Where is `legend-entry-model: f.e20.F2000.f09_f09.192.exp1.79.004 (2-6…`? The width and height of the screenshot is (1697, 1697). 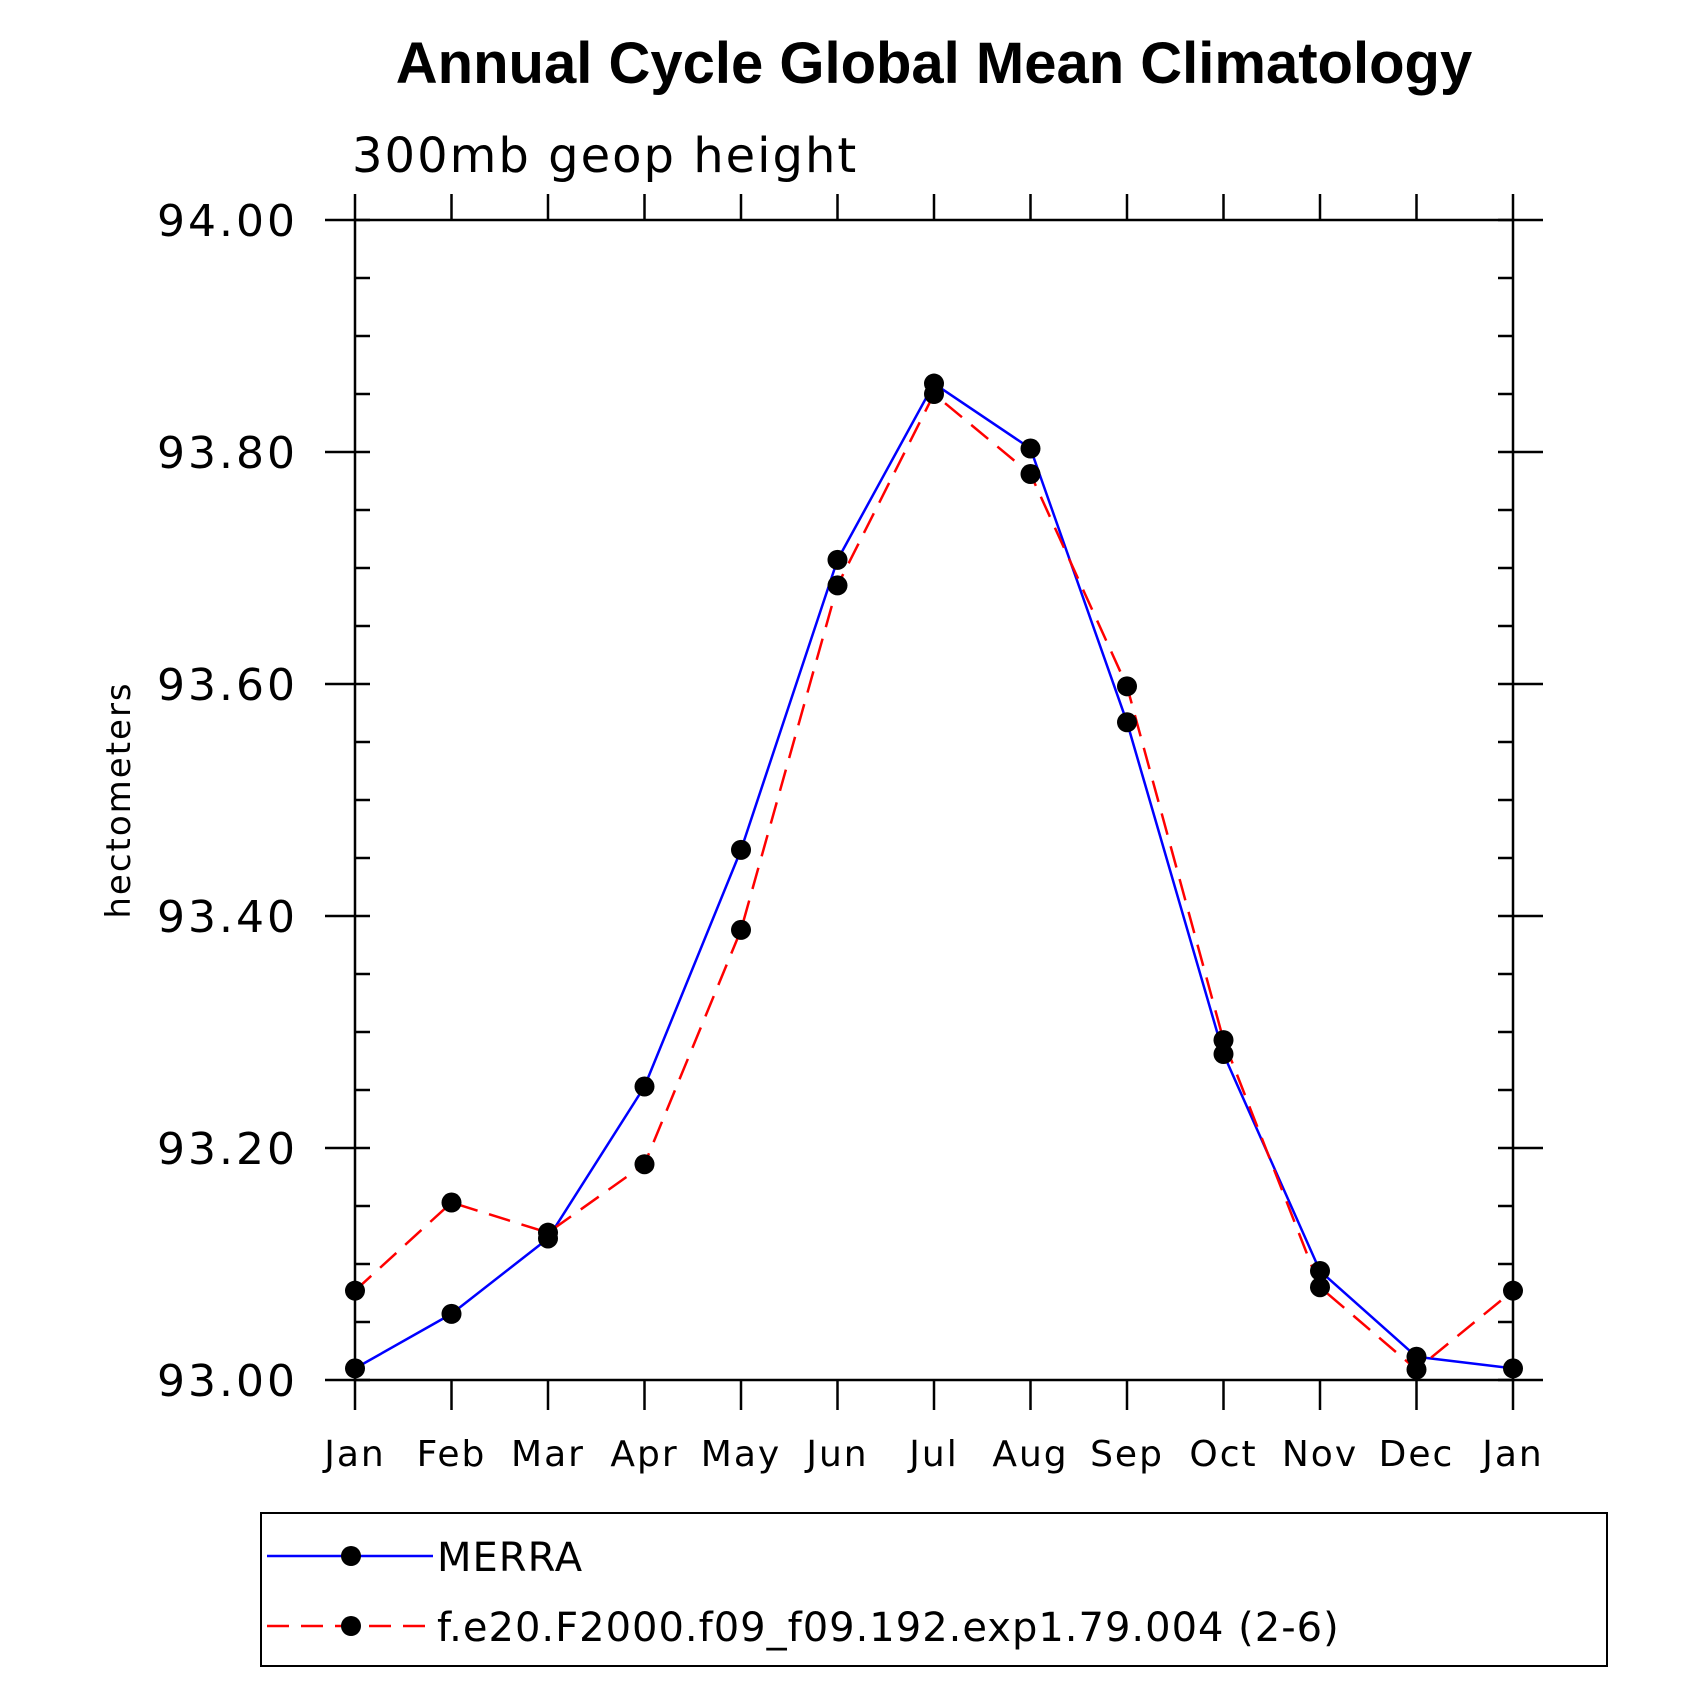 legend-entry-model: f.e20.F2000.f09_f09.192.exp1.79.004 (2-6… is located at coordinates (803, 1628).